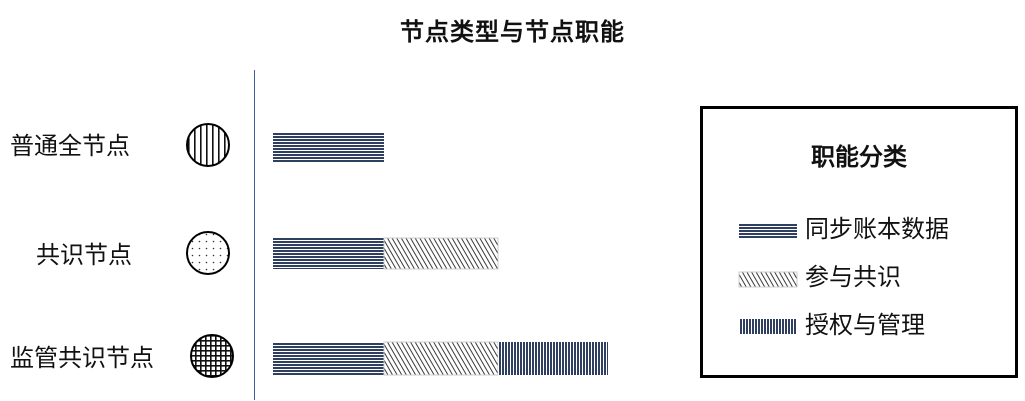 The image size is (1025, 401). Describe the element at coordinates (70, 146) in the screenshot. I see `node-label-full: 普通全节点` at that location.